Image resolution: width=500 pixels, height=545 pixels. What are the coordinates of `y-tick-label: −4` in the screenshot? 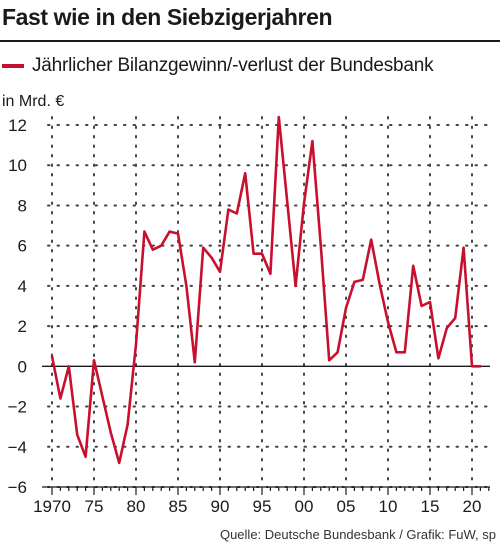 It's located at (17, 447).